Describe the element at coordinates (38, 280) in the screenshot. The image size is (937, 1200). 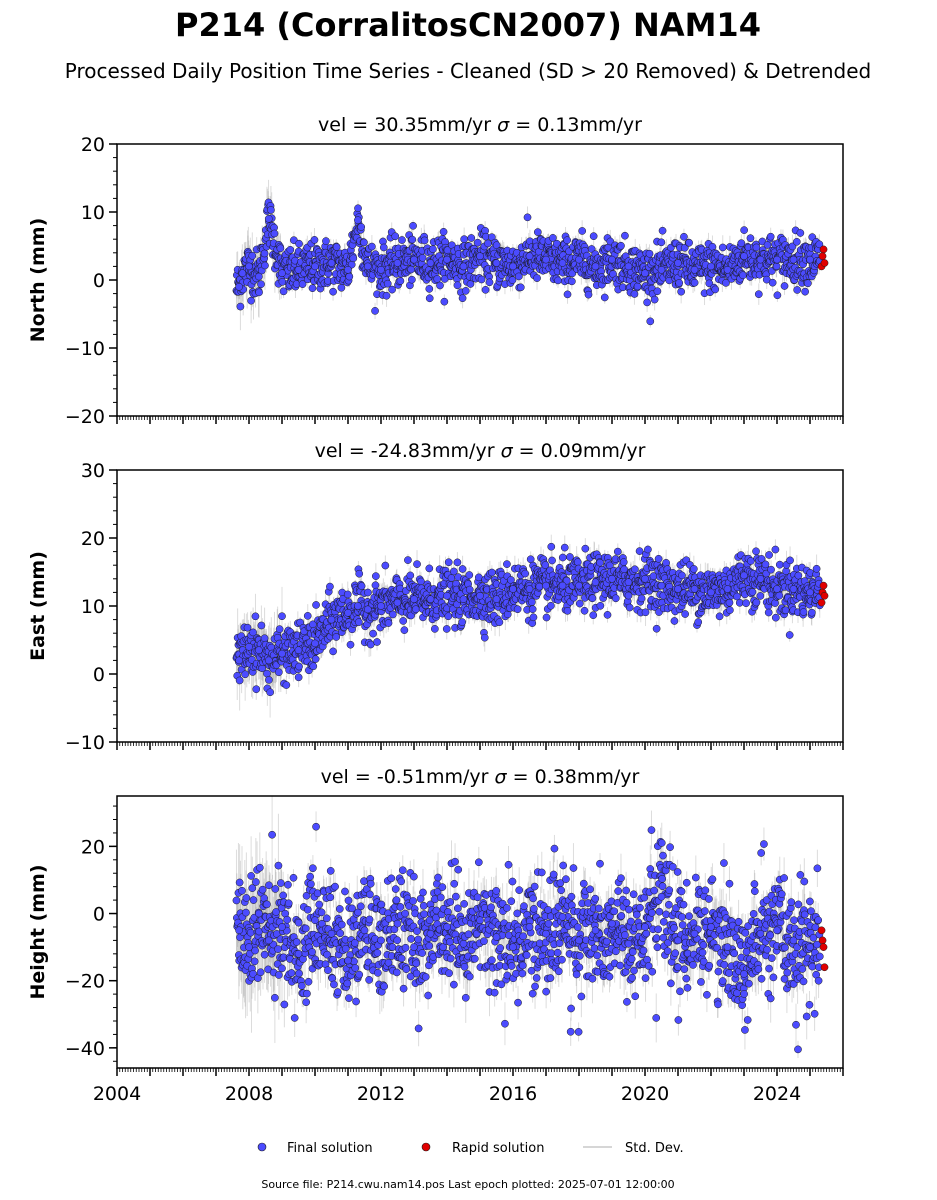
I see `panel-north-ylabel: North (mm)` at that location.